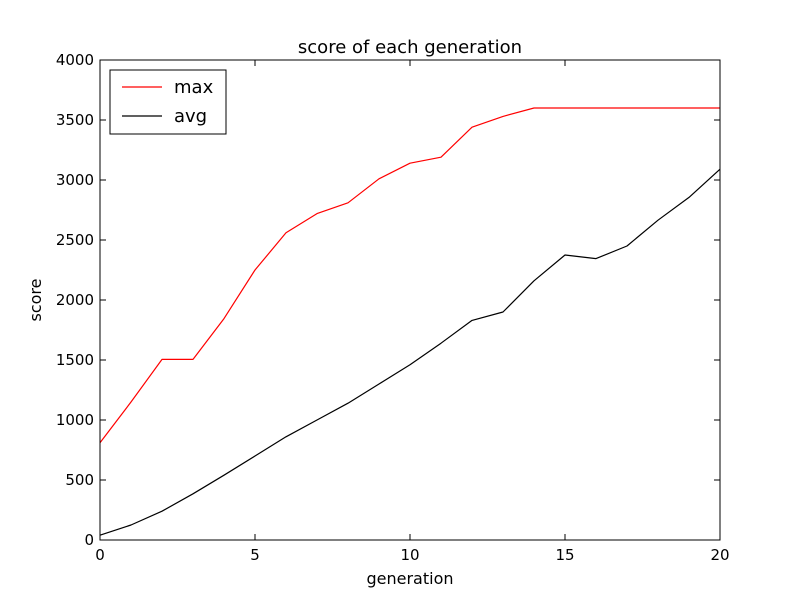 The height and width of the screenshot is (600, 800). What do you see at coordinates (409, 555) in the screenshot?
I see `x-tick-label: 10` at bounding box center [409, 555].